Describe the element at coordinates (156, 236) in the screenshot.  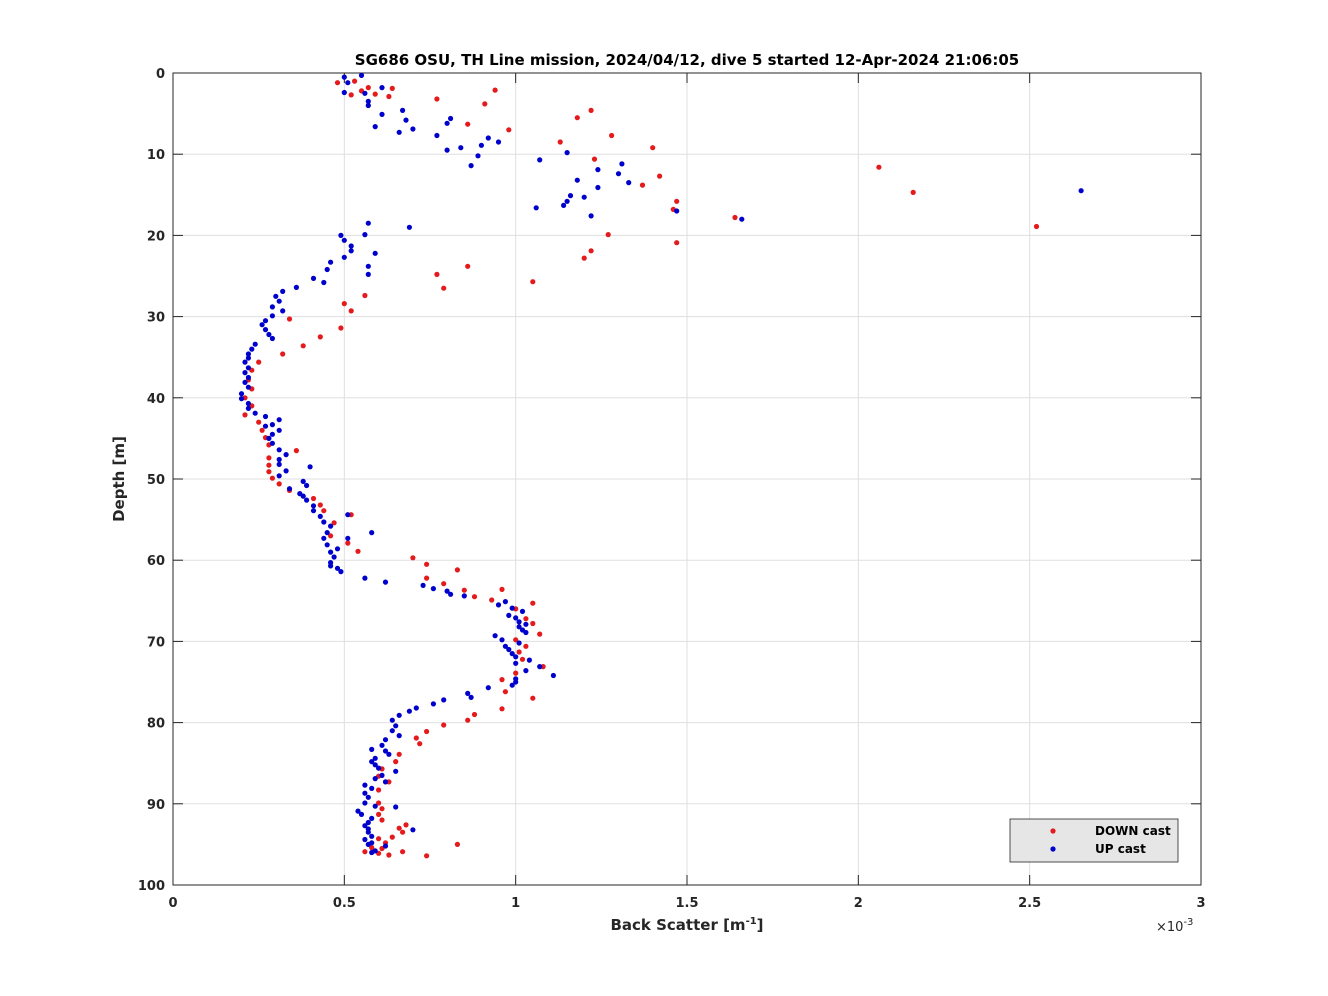
I see `y-tick-label: 20` at that location.